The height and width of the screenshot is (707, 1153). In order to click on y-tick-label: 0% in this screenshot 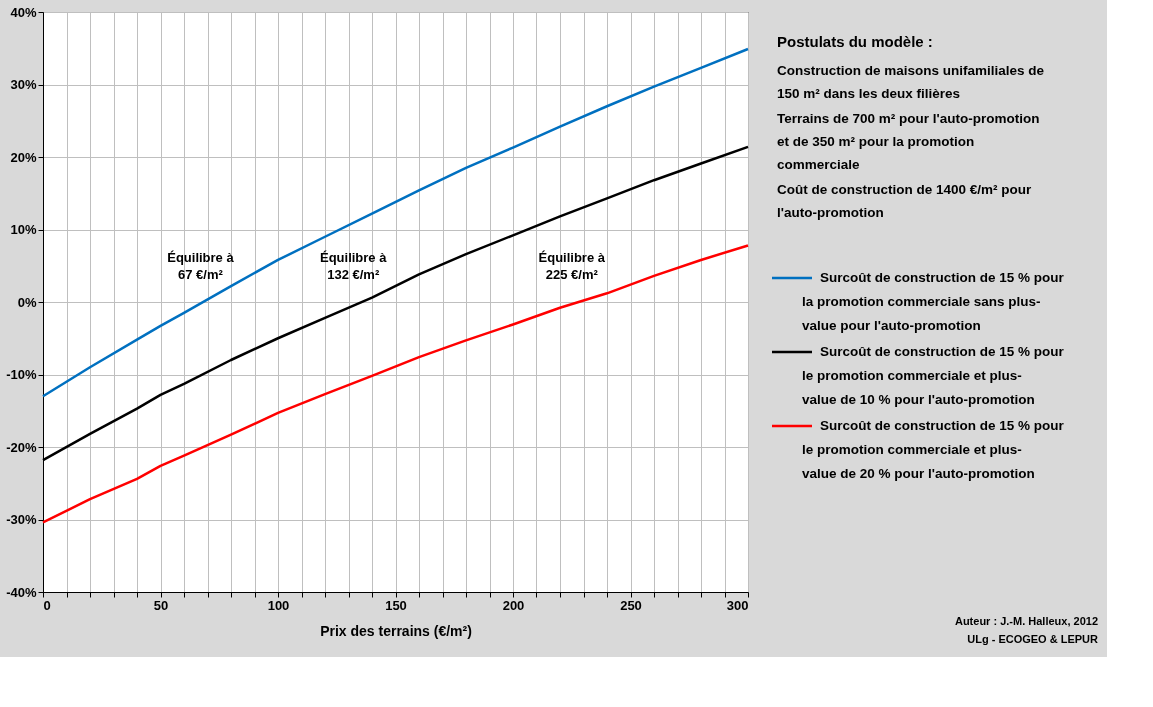, I will do `click(27, 302)`.